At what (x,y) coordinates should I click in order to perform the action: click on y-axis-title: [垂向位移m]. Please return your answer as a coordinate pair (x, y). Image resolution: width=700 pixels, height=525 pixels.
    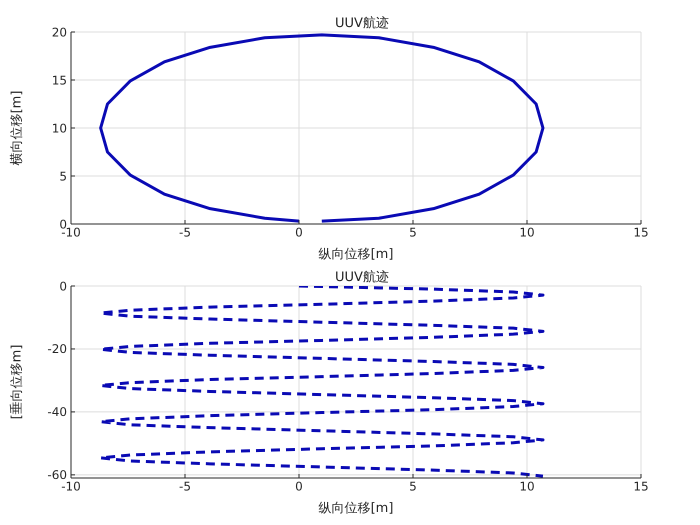
    Looking at the image, I should click on (17, 382).